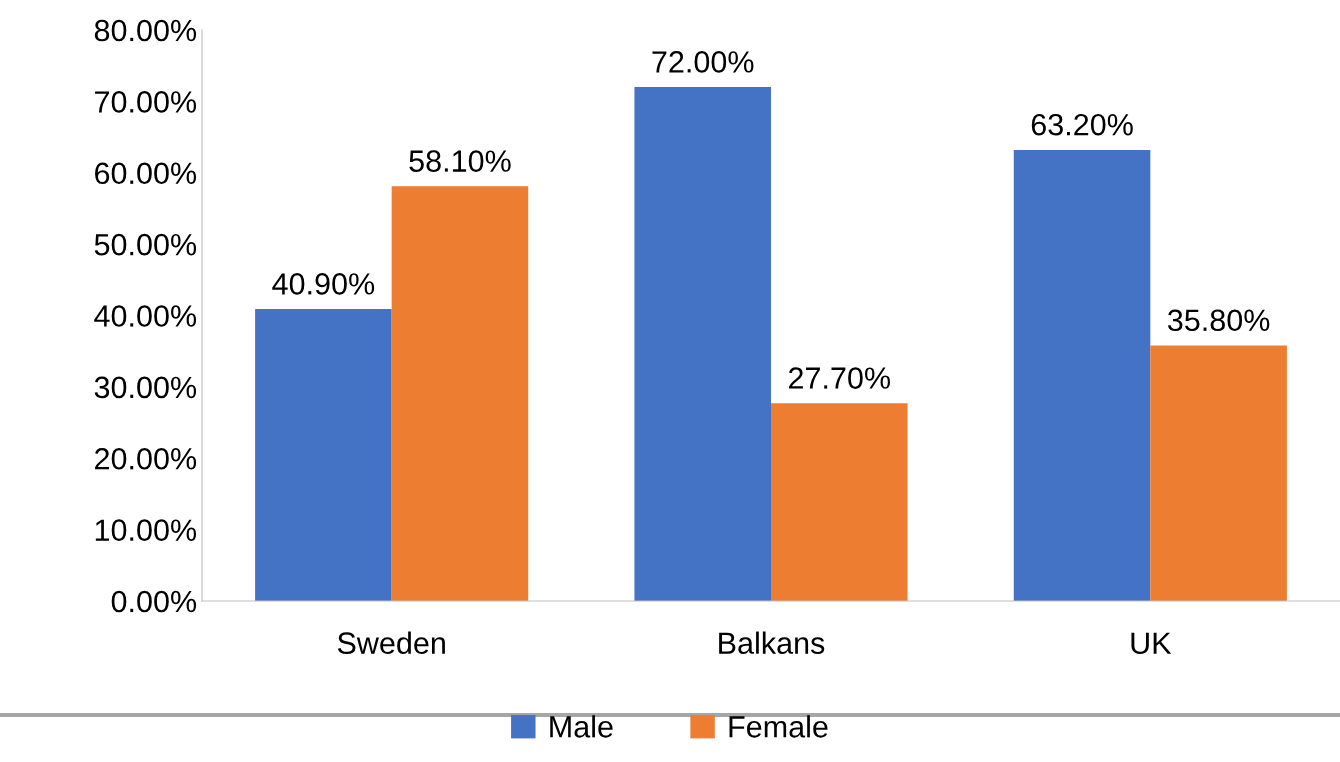  I want to click on y-tick-label: 60.00%, so click(146, 173).